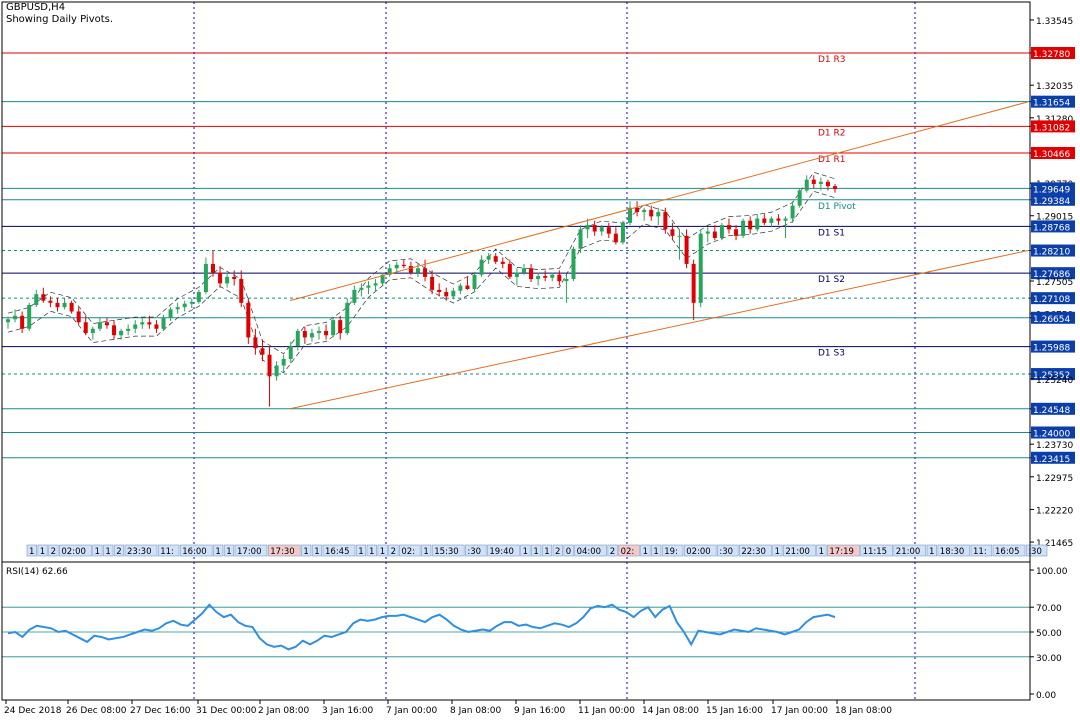  I want to click on time-tag-label: 17:19, so click(841, 552).